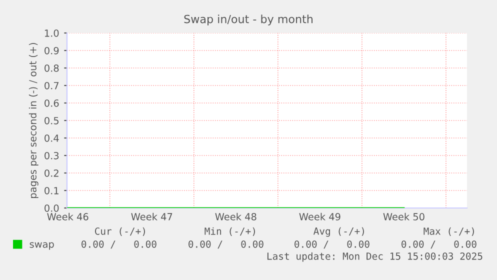  Describe the element at coordinates (449, 231) in the screenshot. I see `text: Max (-/+)` at that location.